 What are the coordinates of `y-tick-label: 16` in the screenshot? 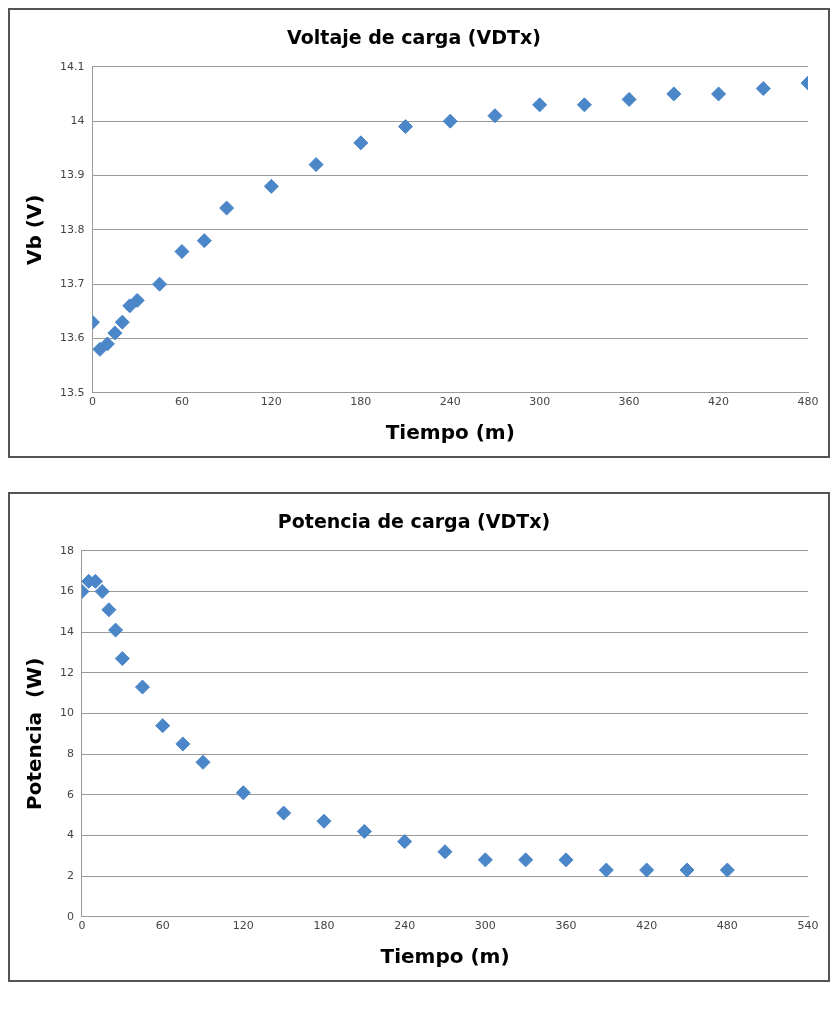 It's located at (67, 591).